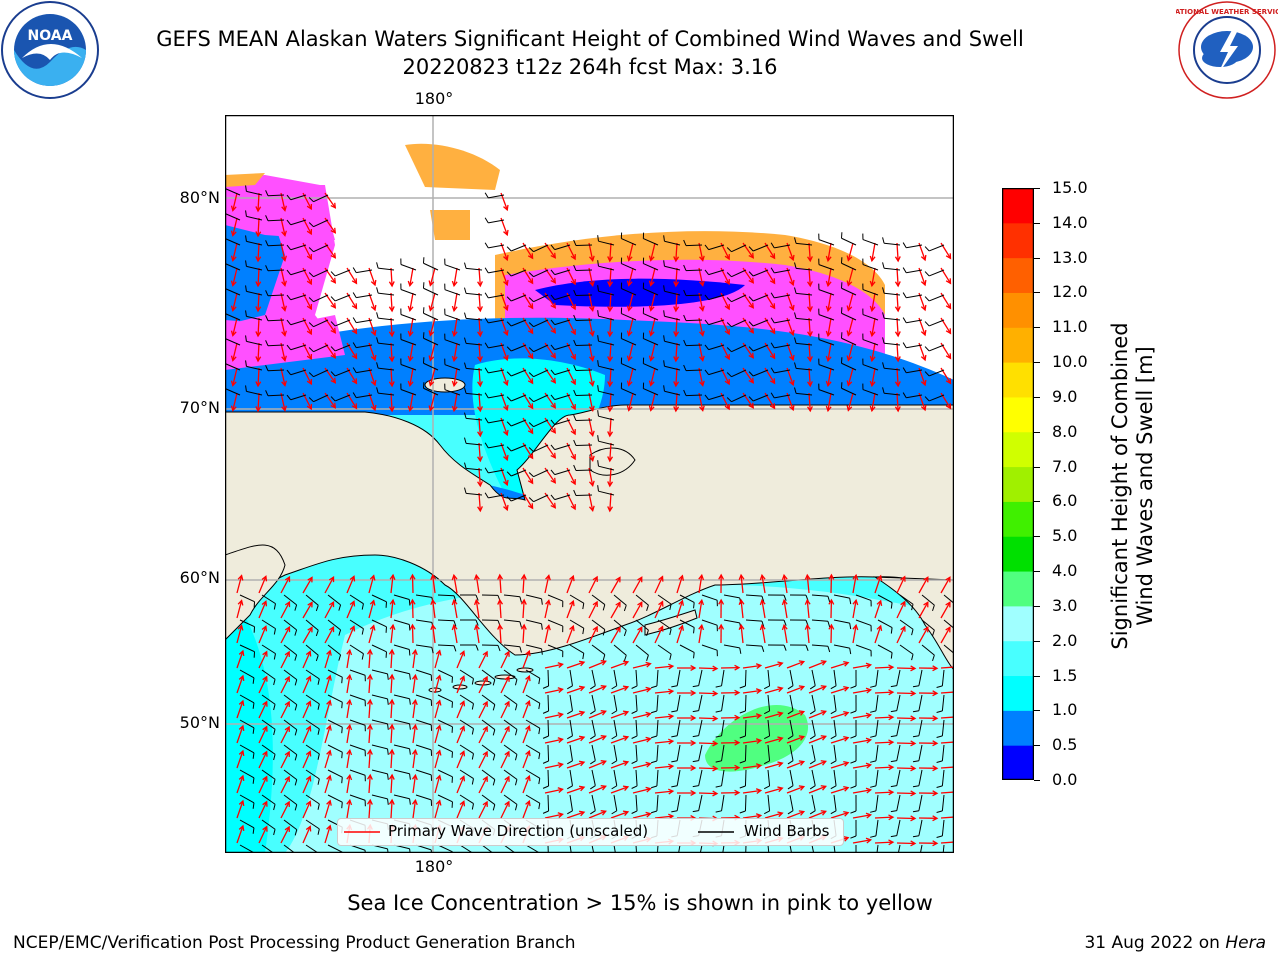 This screenshot has height=960, width=1280. I want to click on colorbar-tick-mark, so click(1037, 188).